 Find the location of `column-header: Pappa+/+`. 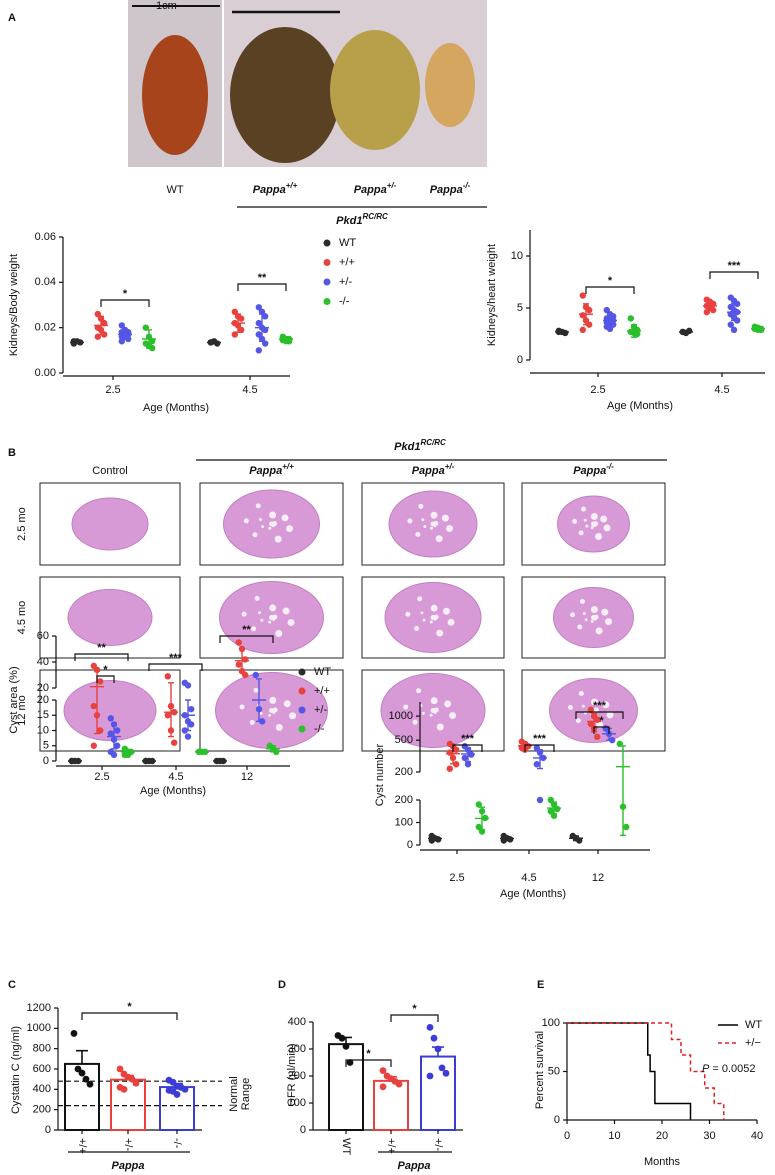

column-header: Pappa+/+ is located at coordinates (271, 469).